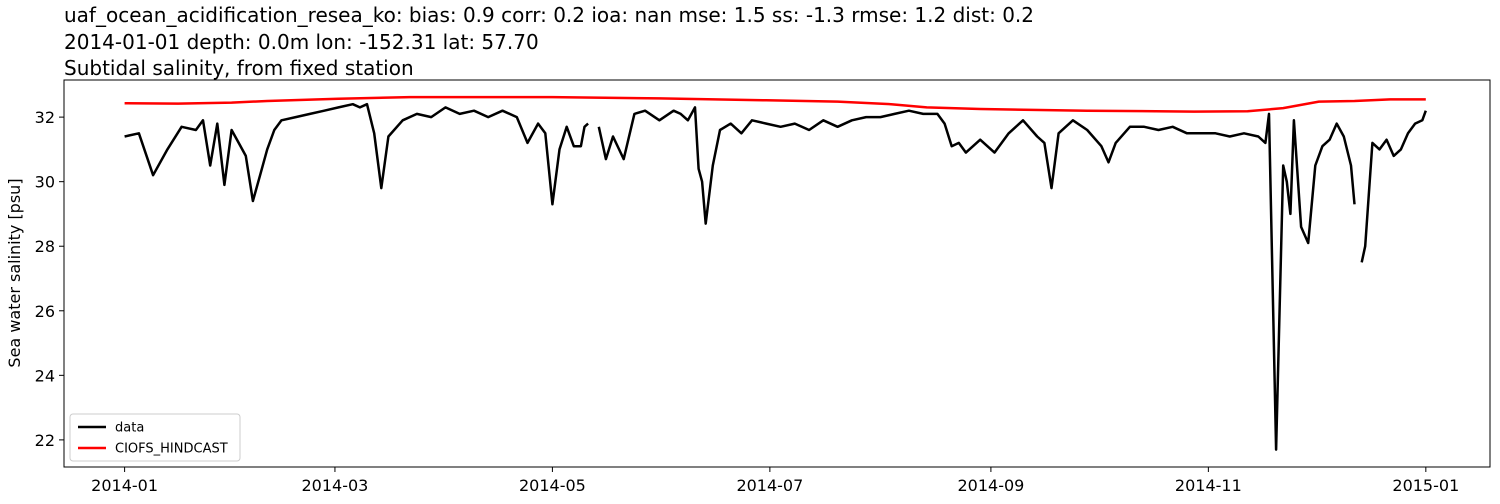 This screenshot has height=504, width=1500. What do you see at coordinates (14, 272) in the screenshot?
I see `y-axis-label: Sea water salinity [psu]` at bounding box center [14, 272].